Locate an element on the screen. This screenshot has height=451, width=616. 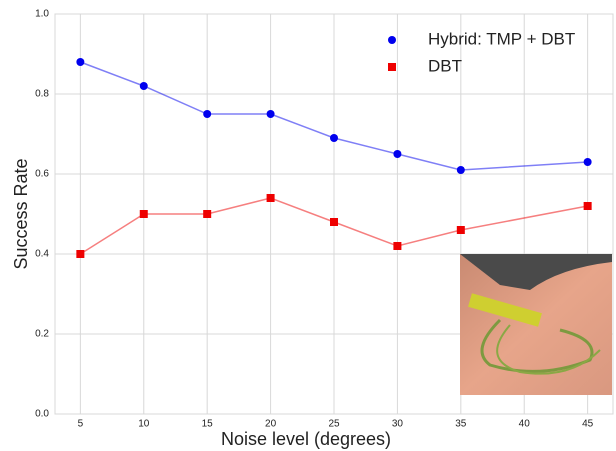
x-axis-label: Noise level (degrees) is located at coordinates (306, 439).